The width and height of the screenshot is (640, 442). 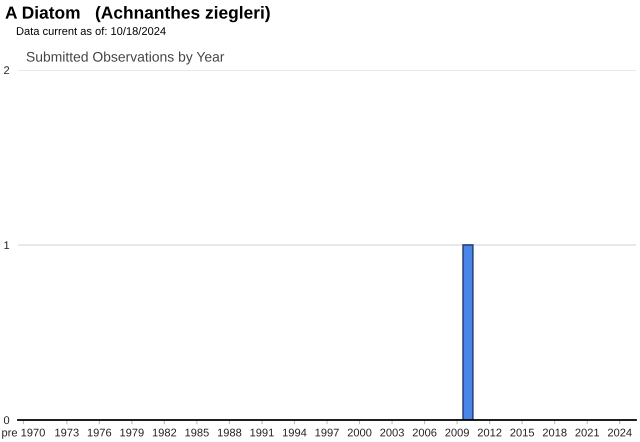 I want to click on x-tick-label: 1994, so click(x=294, y=432).